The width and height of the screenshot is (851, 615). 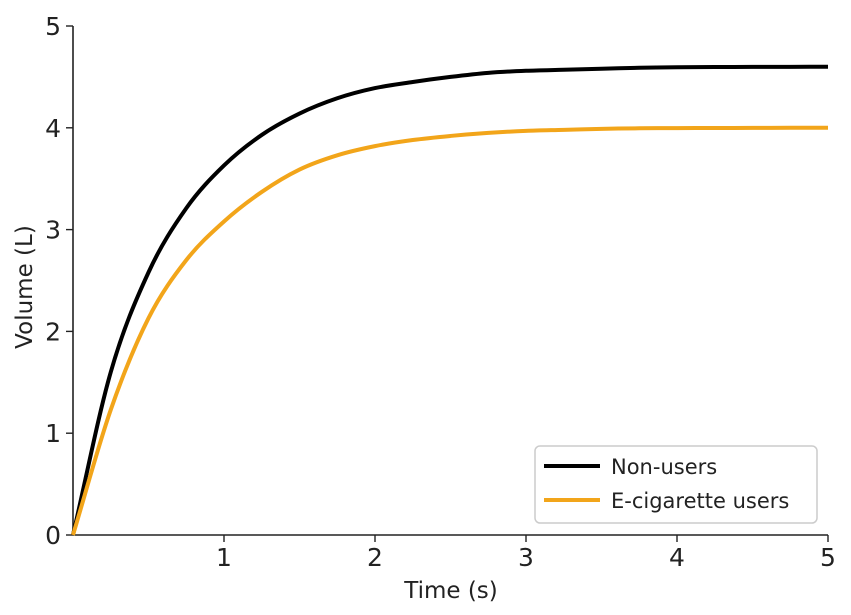 I want to click on x-tick-label: 2, so click(x=375, y=557).